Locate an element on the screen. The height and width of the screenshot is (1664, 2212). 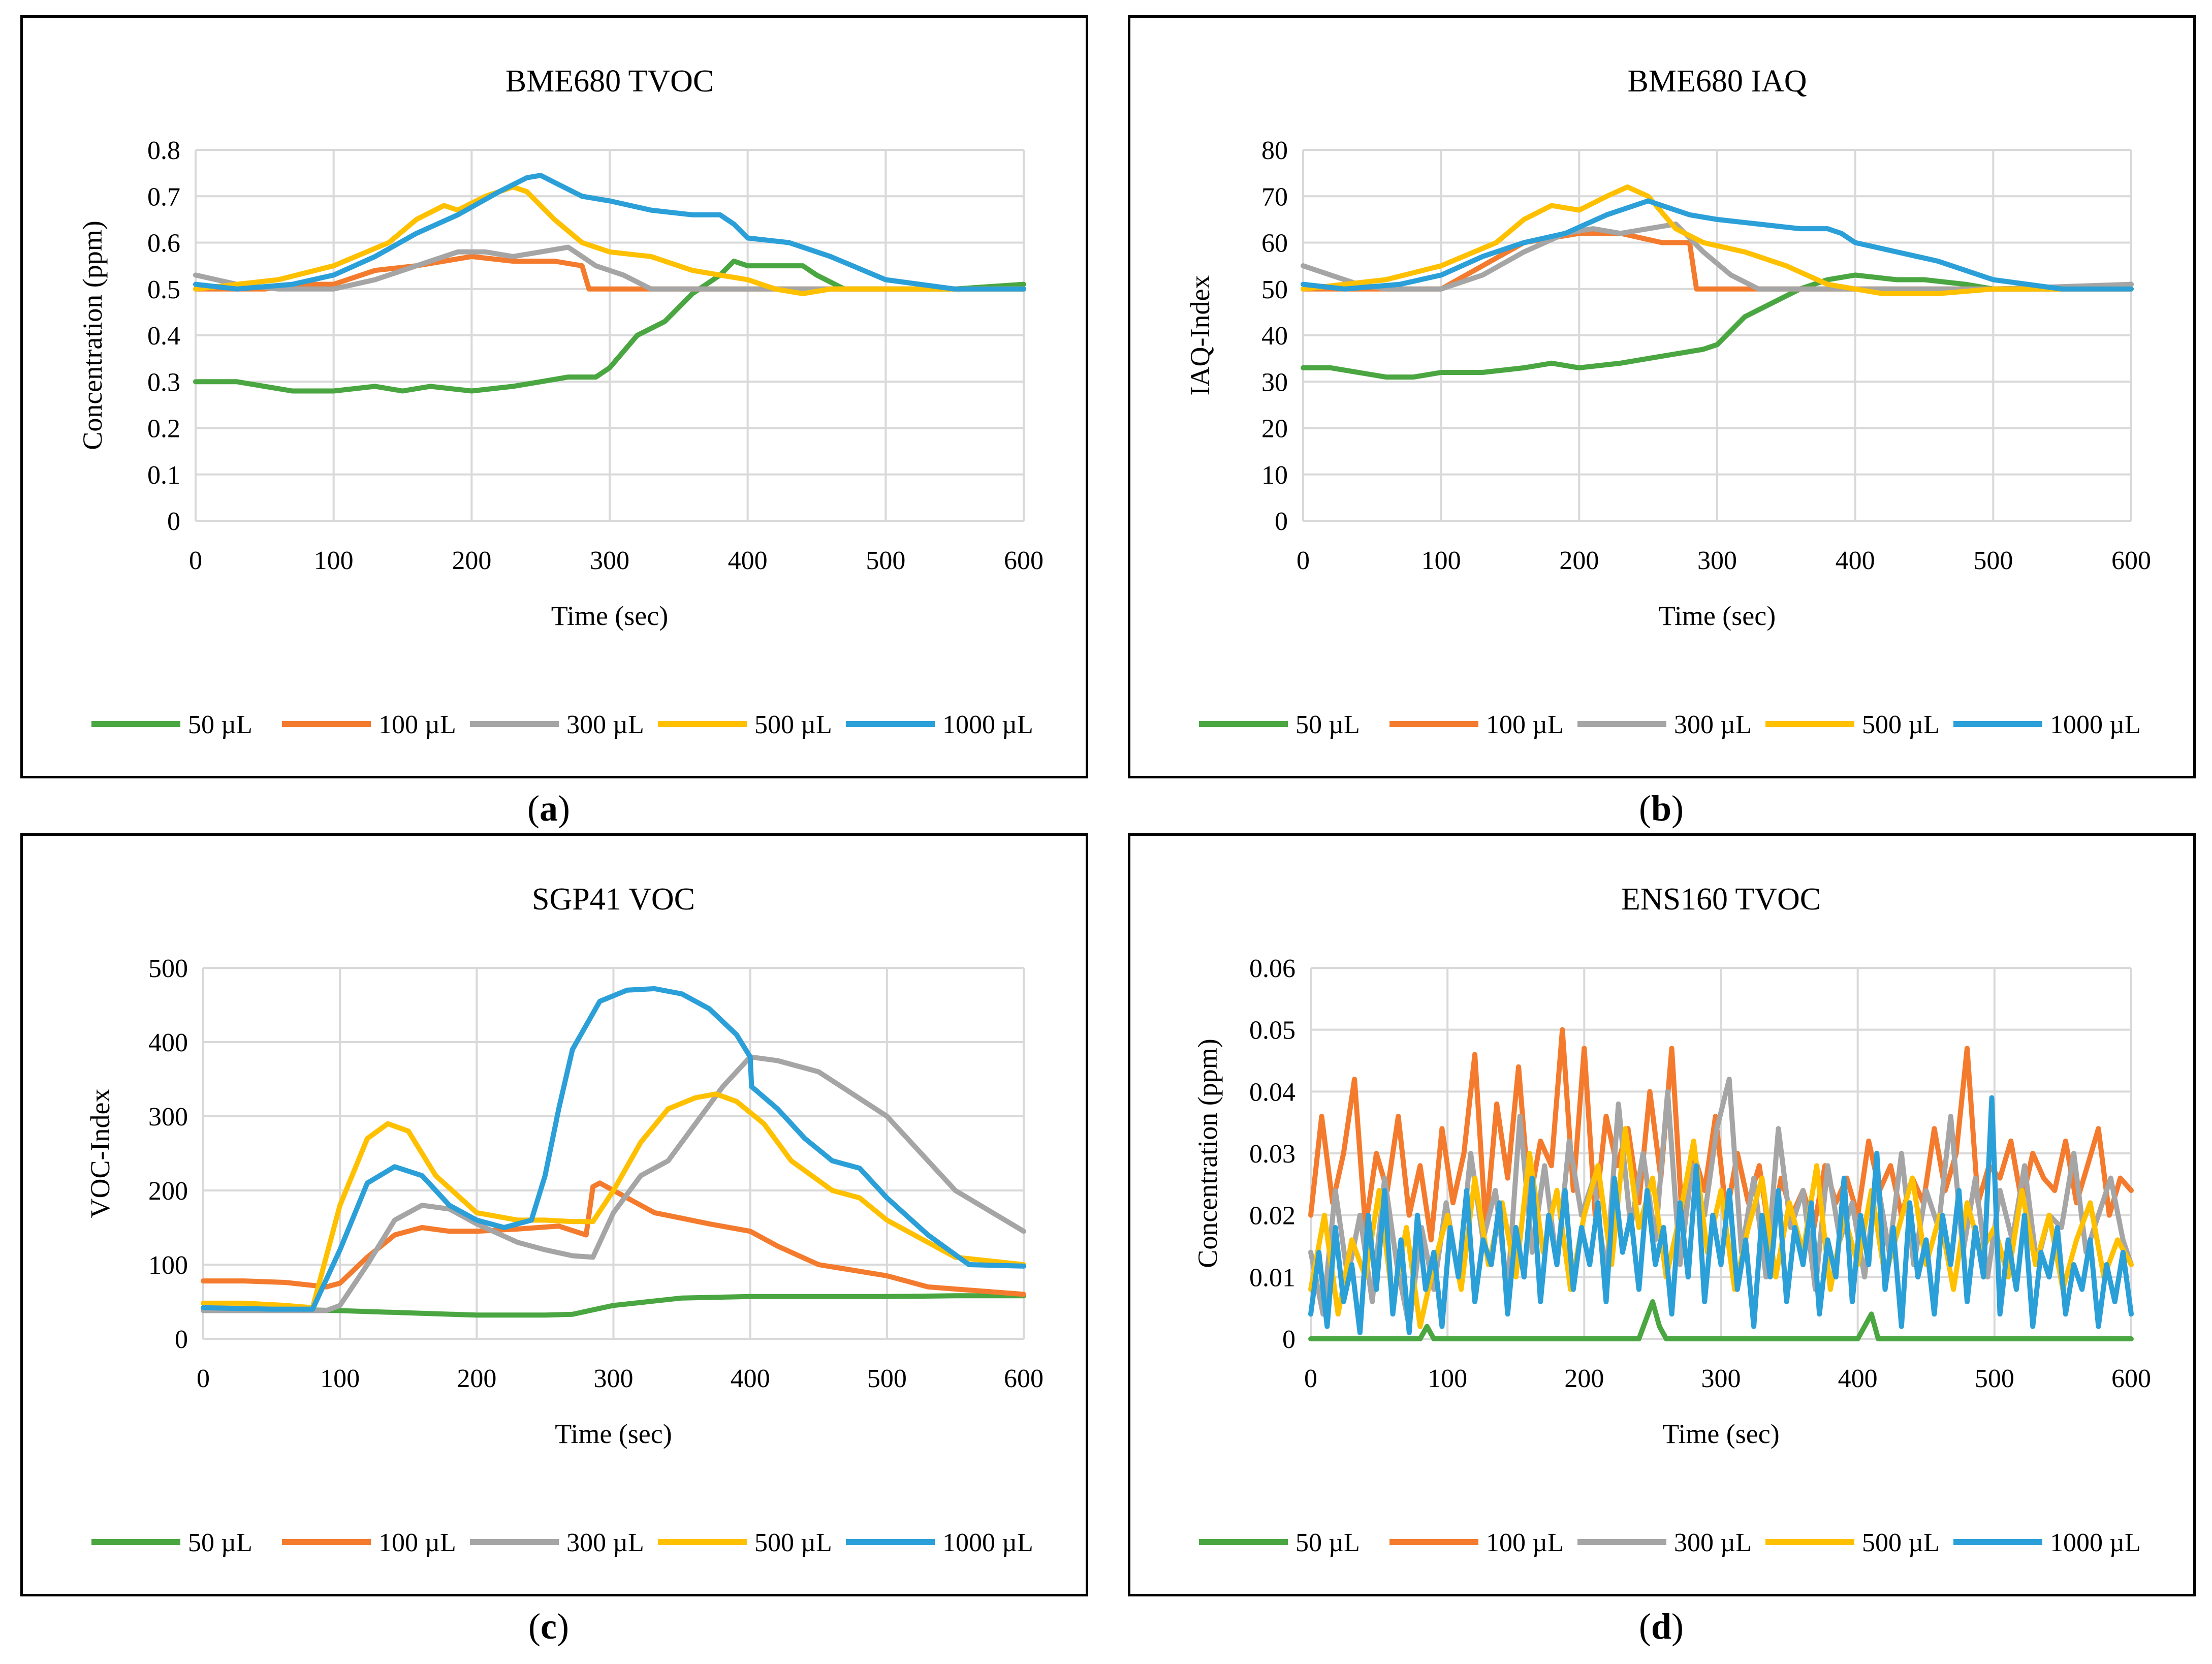
y-tick-label: 0.3 is located at coordinates (164, 382).